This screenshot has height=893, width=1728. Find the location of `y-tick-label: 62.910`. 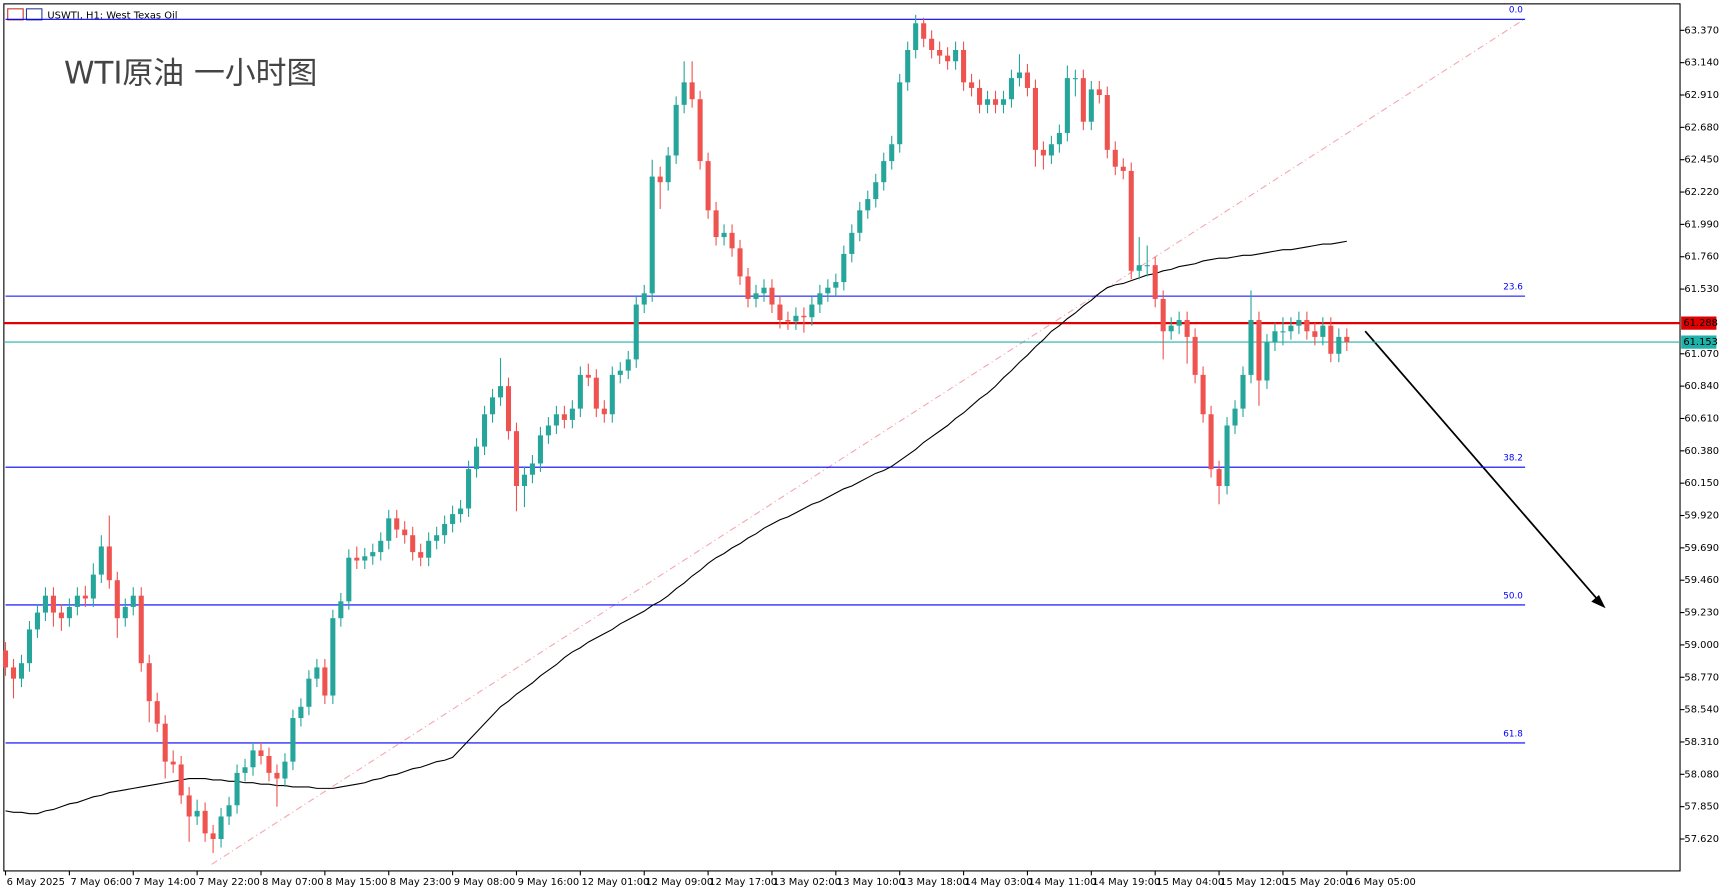

y-tick-label: 62.910 is located at coordinates (1701, 95).